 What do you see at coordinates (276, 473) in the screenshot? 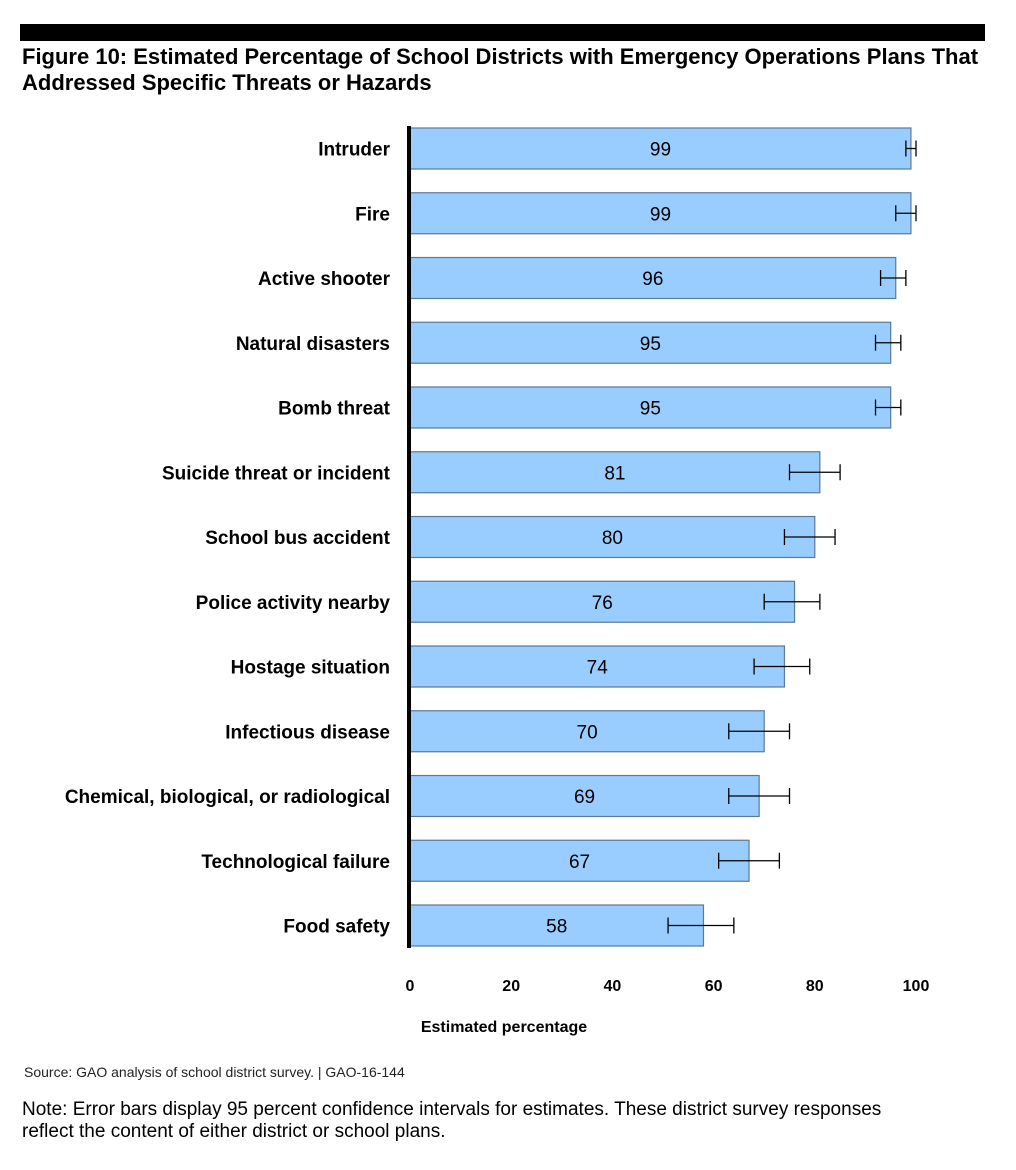
I see `category-label: Suicide threat or incident` at bounding box center [276, 473].